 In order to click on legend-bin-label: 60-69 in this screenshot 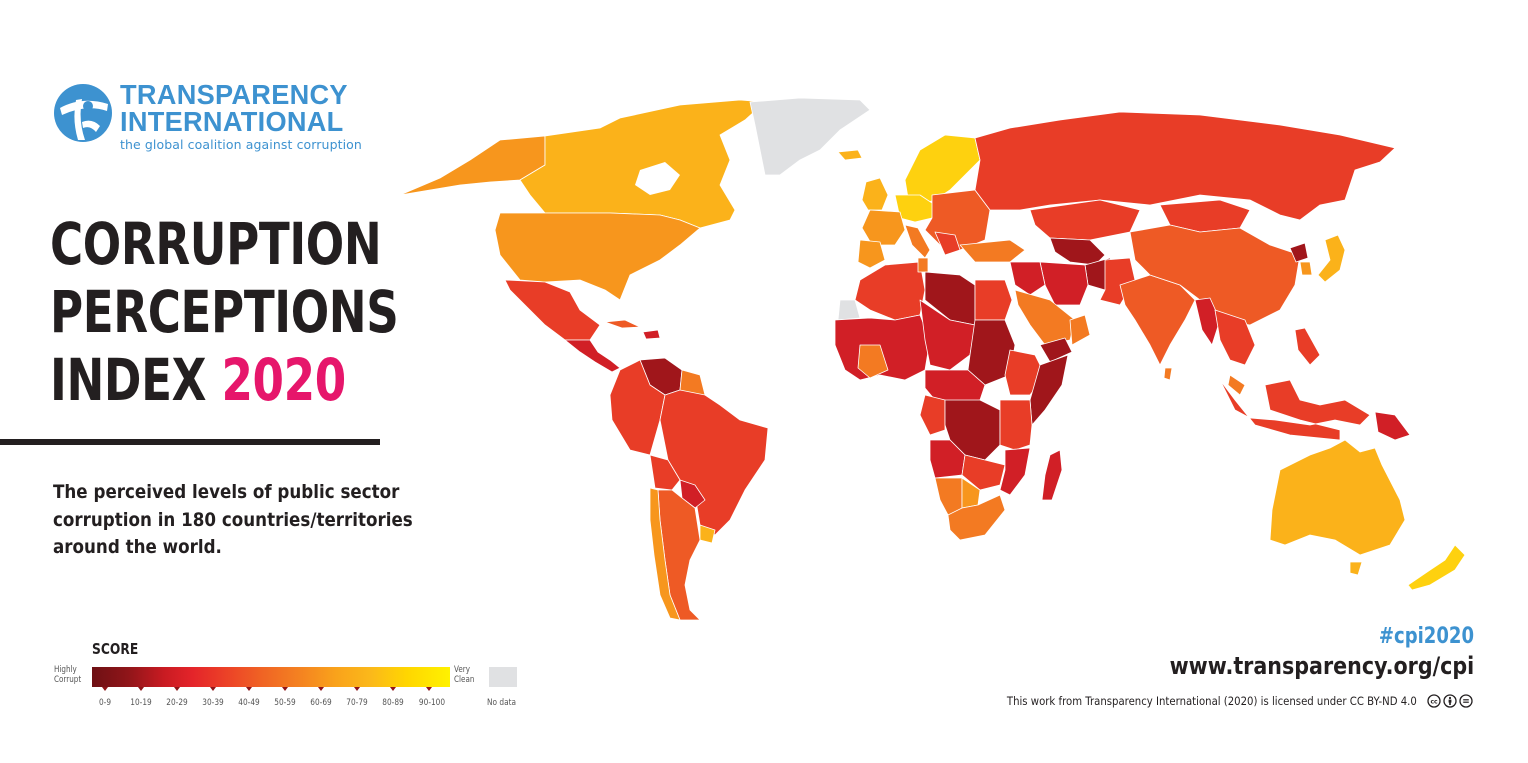, I will do `click(321, 703)`.